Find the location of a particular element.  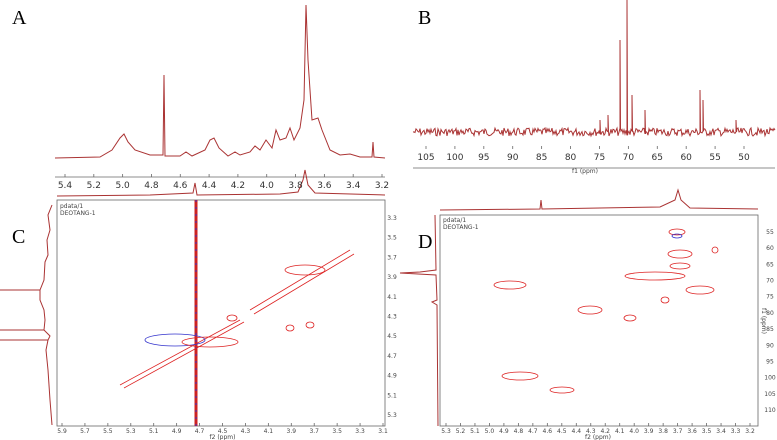

y-tick-label: 4.1 is located at coordinates (392, 297).